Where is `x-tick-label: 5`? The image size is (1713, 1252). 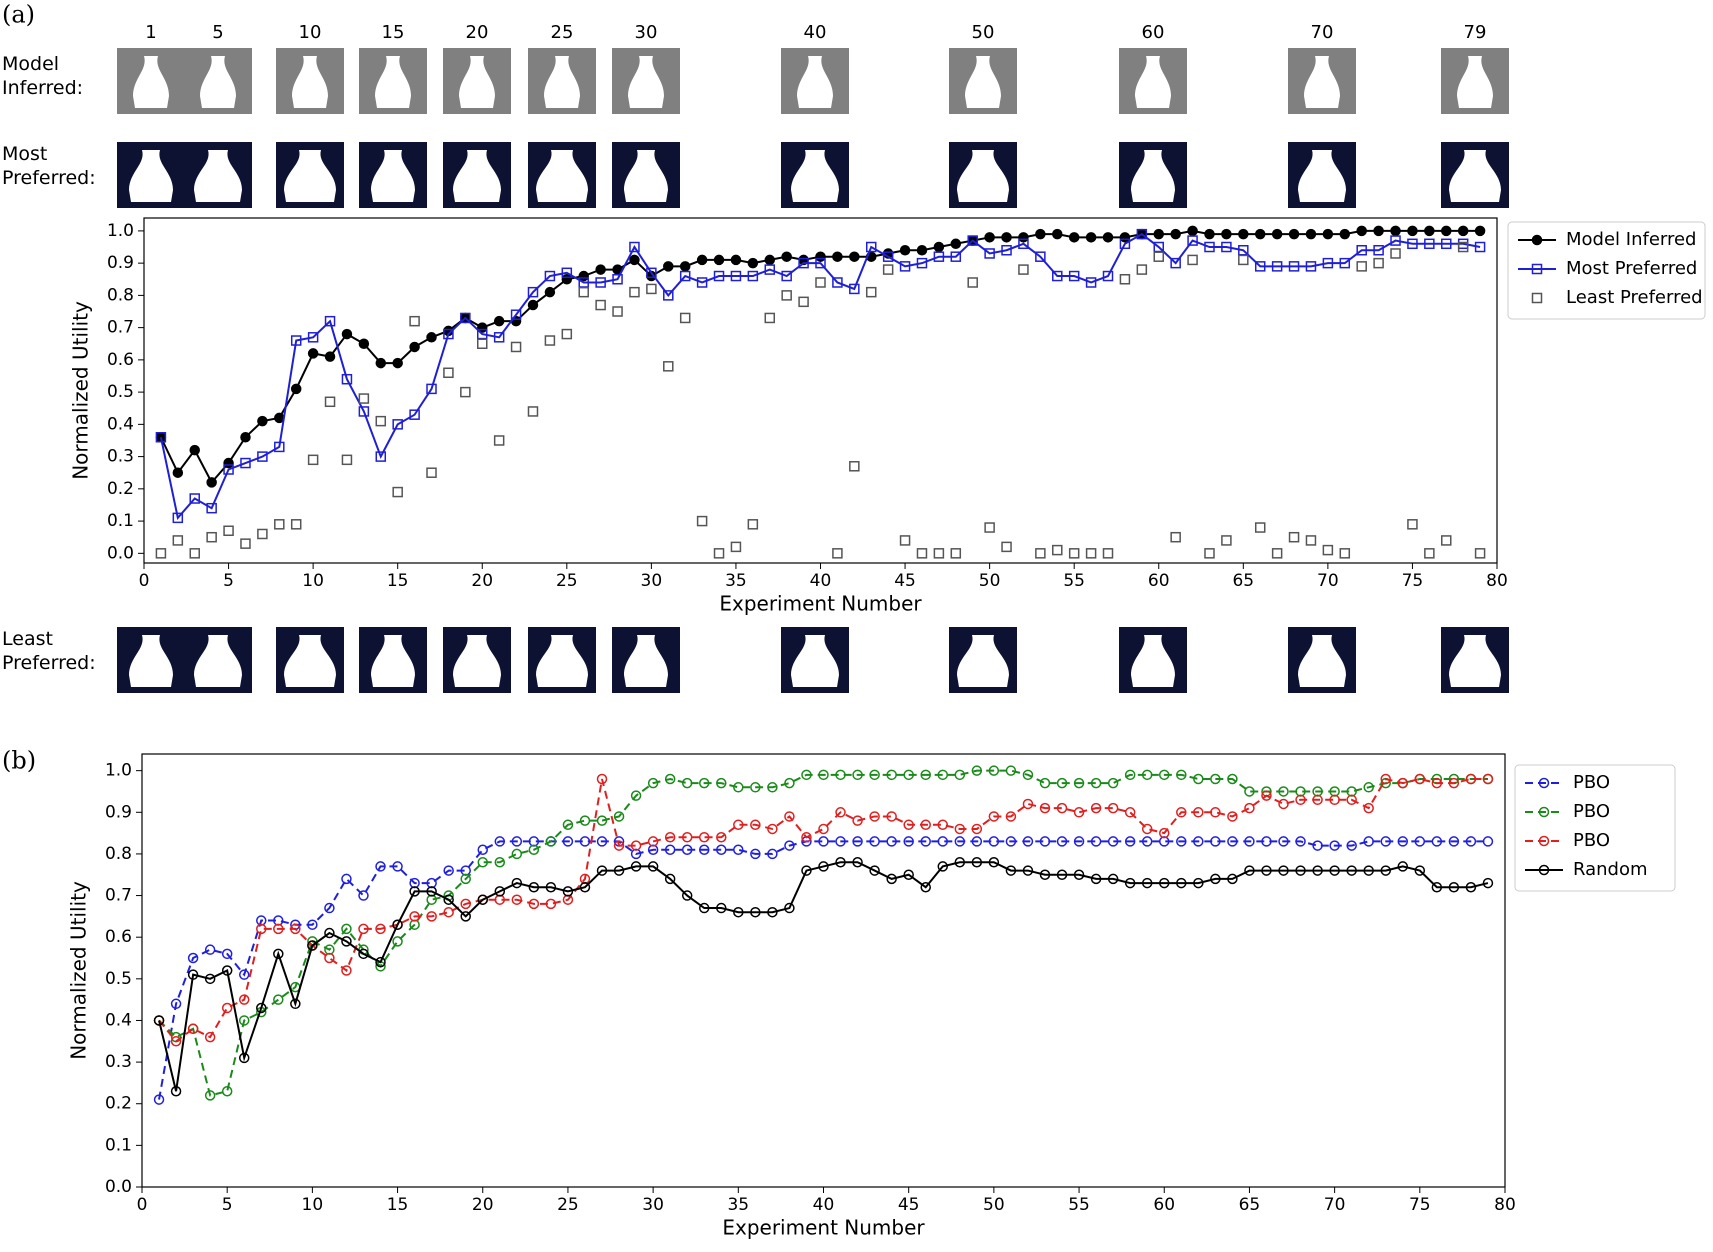
x-tick-label: 5 is located at coordinates (227, 1205).